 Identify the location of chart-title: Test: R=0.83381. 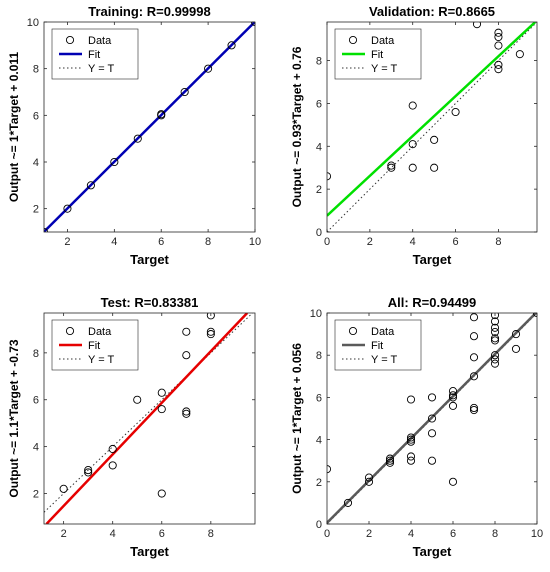
(150, 302).